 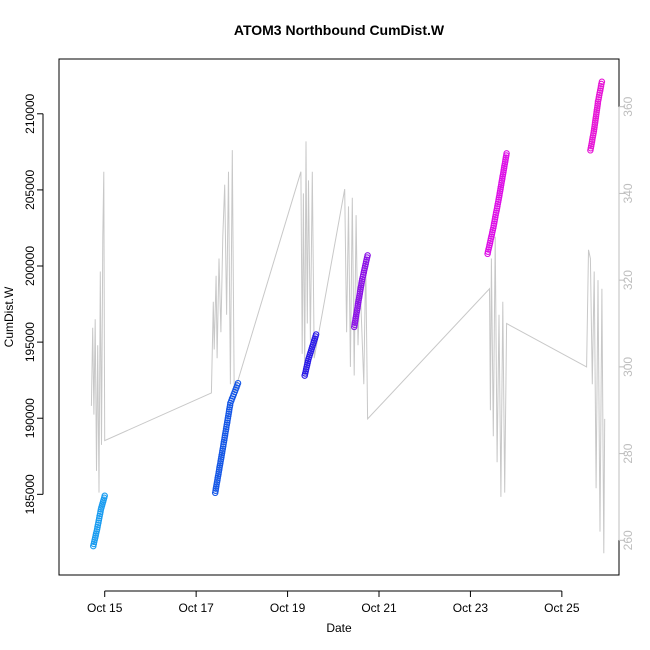 I want to click on x-tick-label: Oct 21, so click(x=379, y=608).